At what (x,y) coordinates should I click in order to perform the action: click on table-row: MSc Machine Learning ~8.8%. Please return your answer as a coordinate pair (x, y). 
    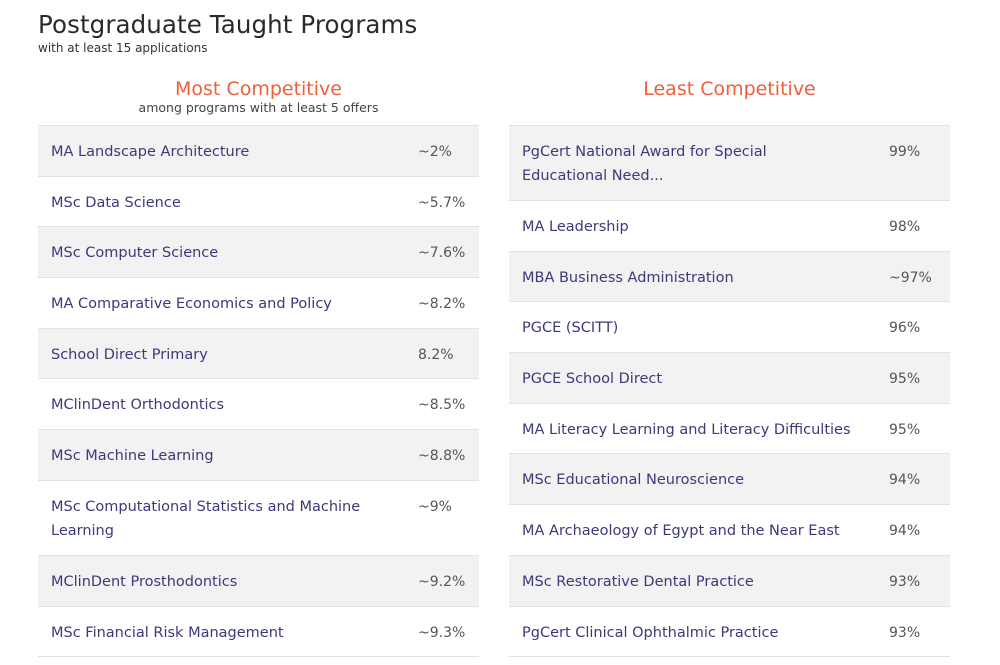
    Looking at the image, I should click on (258, 455).